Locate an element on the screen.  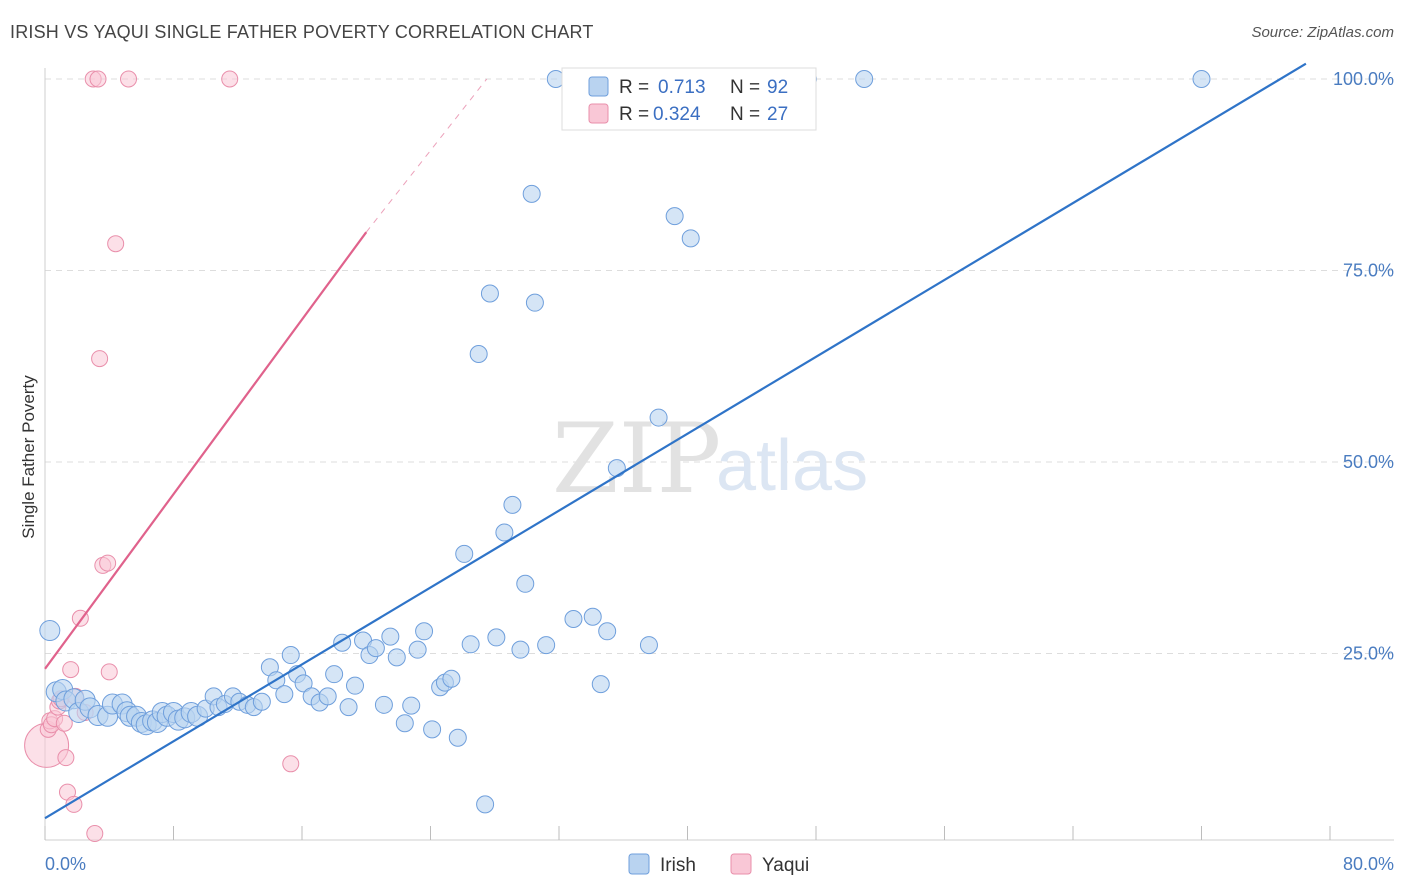
legend-yaqui-n-value: 27 is located at coordinates (777, 114).